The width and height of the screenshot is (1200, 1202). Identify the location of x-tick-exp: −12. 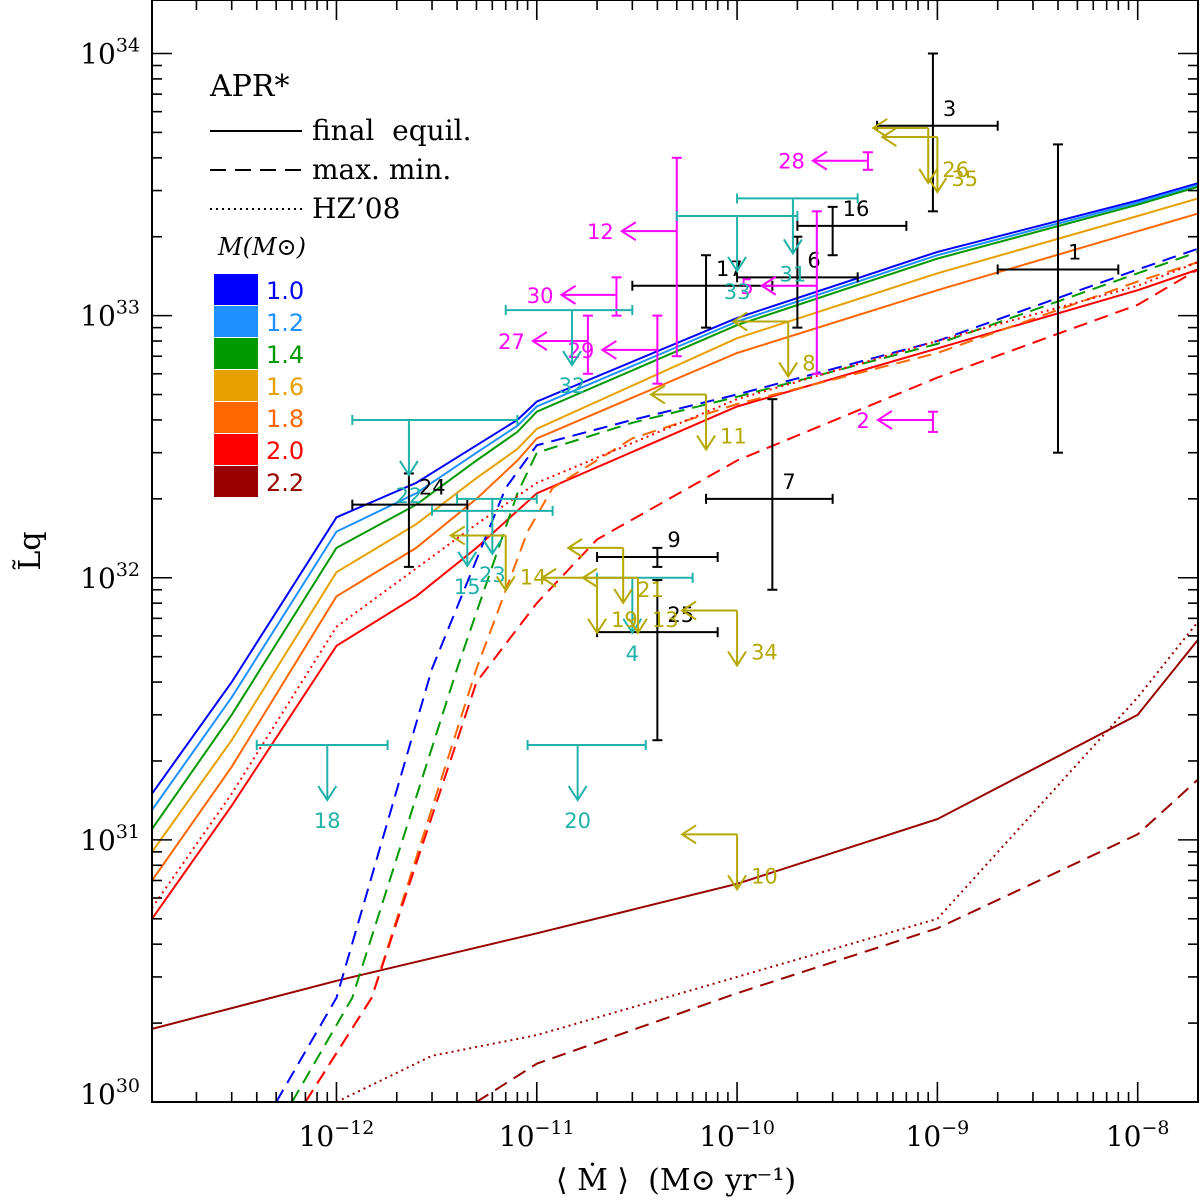
(354, 1128).